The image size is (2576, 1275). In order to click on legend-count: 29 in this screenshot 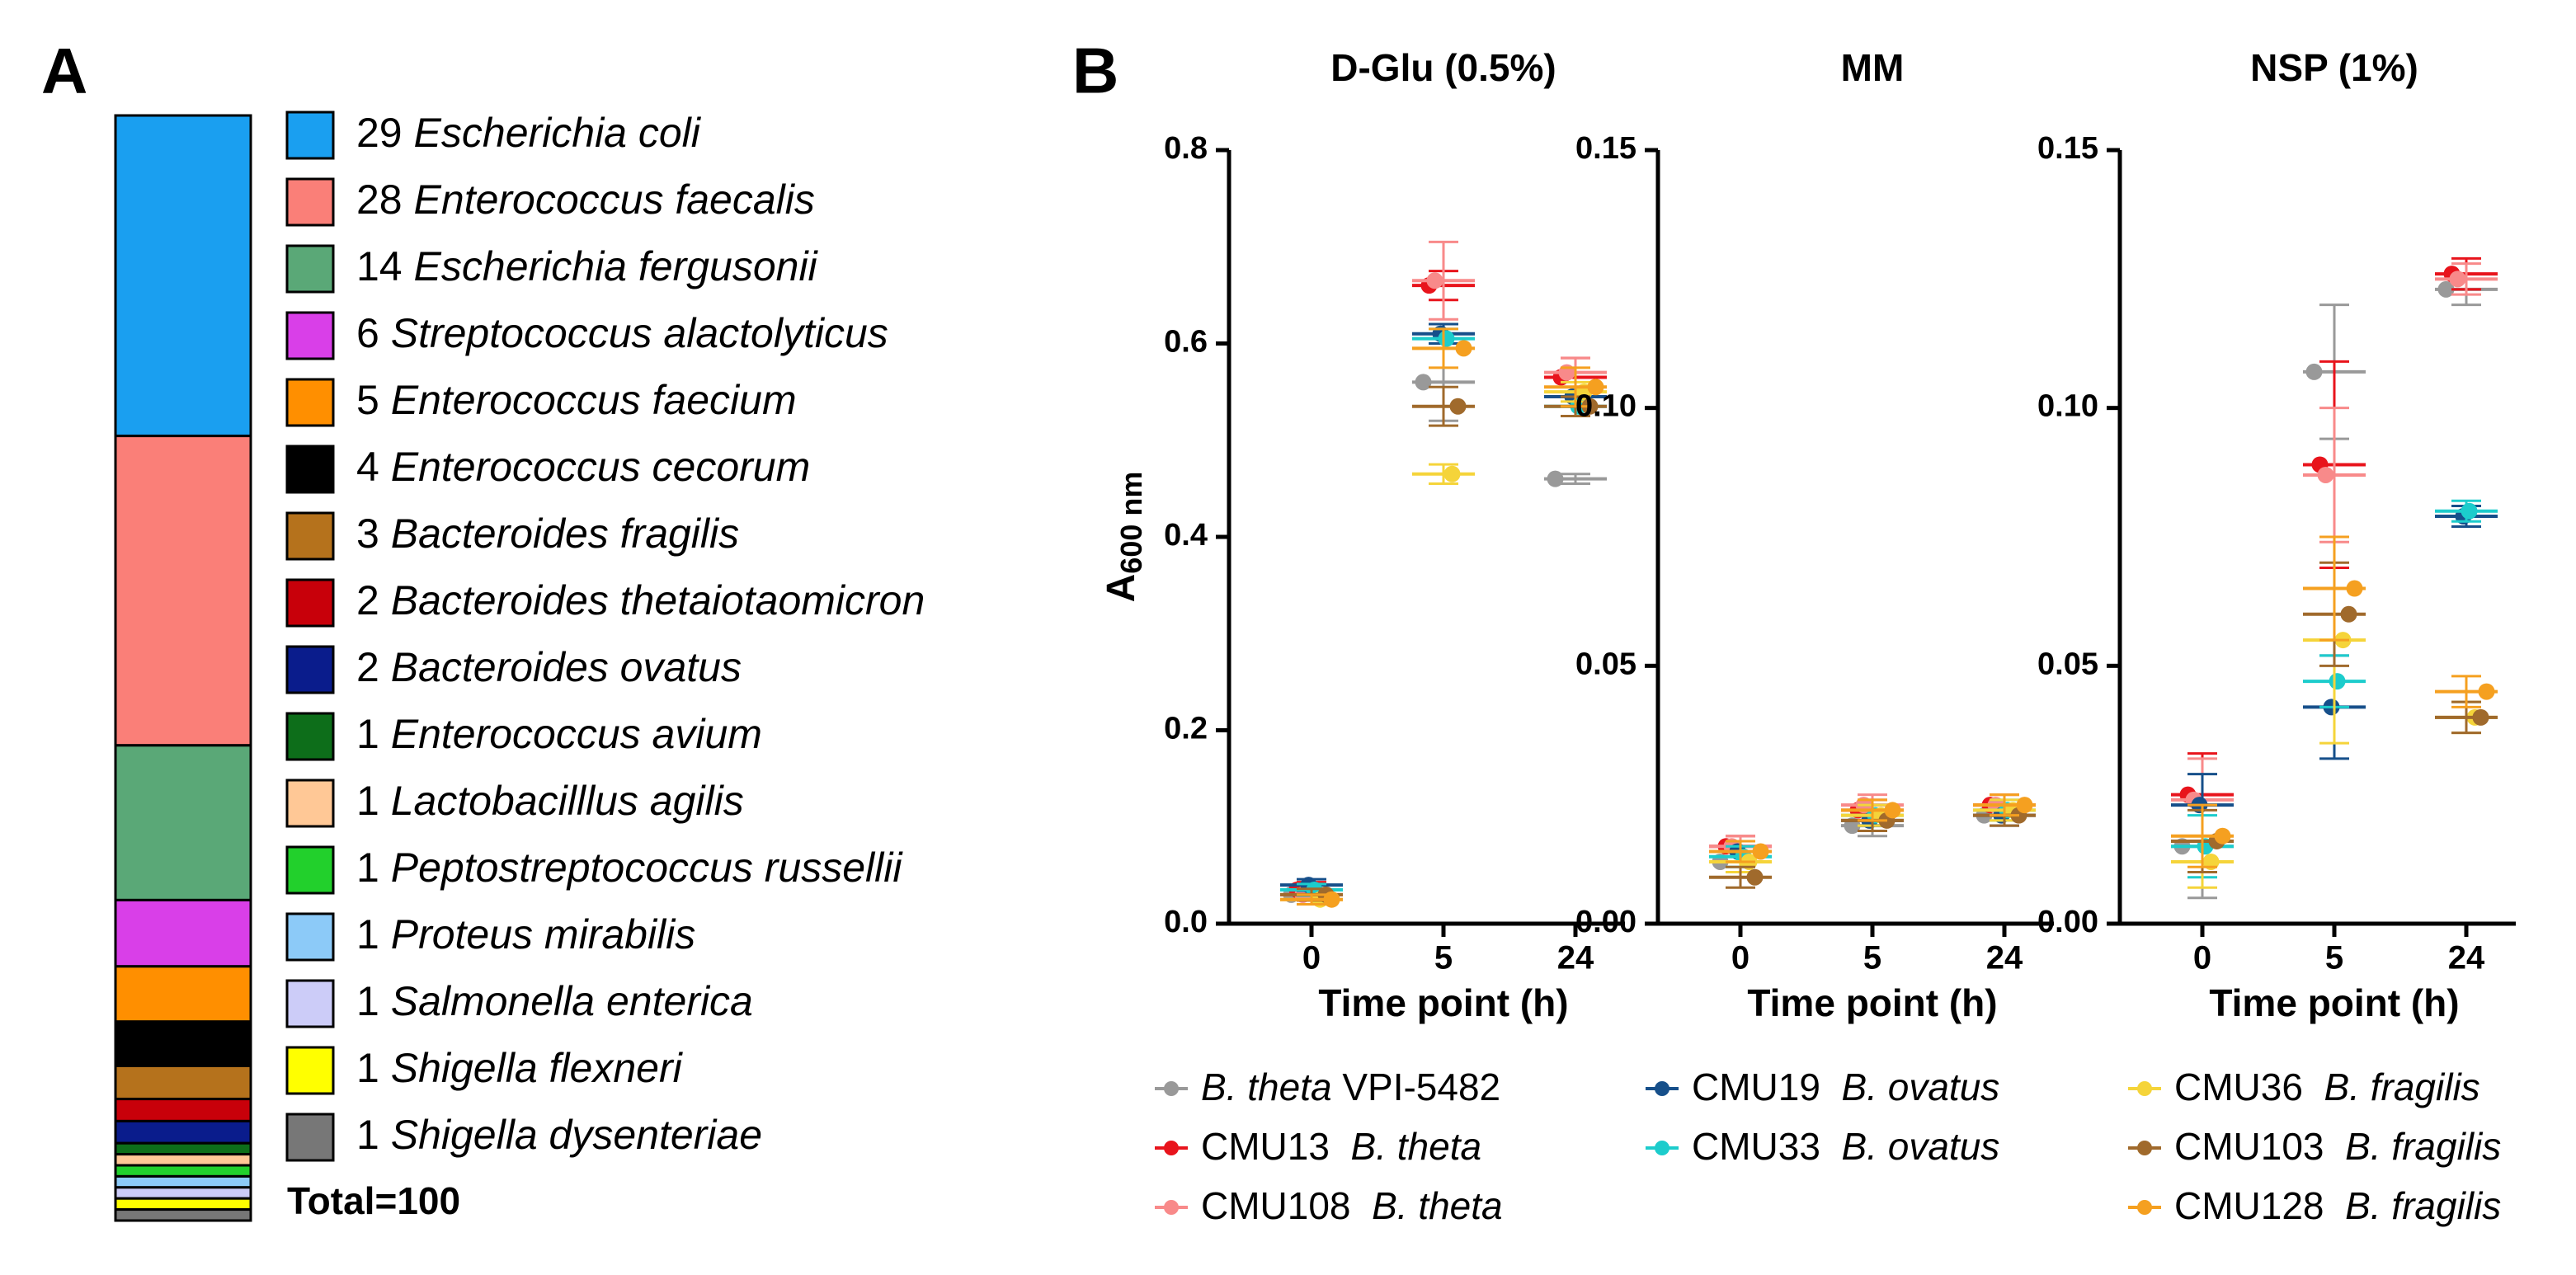, I will do `click(379, 133)`.